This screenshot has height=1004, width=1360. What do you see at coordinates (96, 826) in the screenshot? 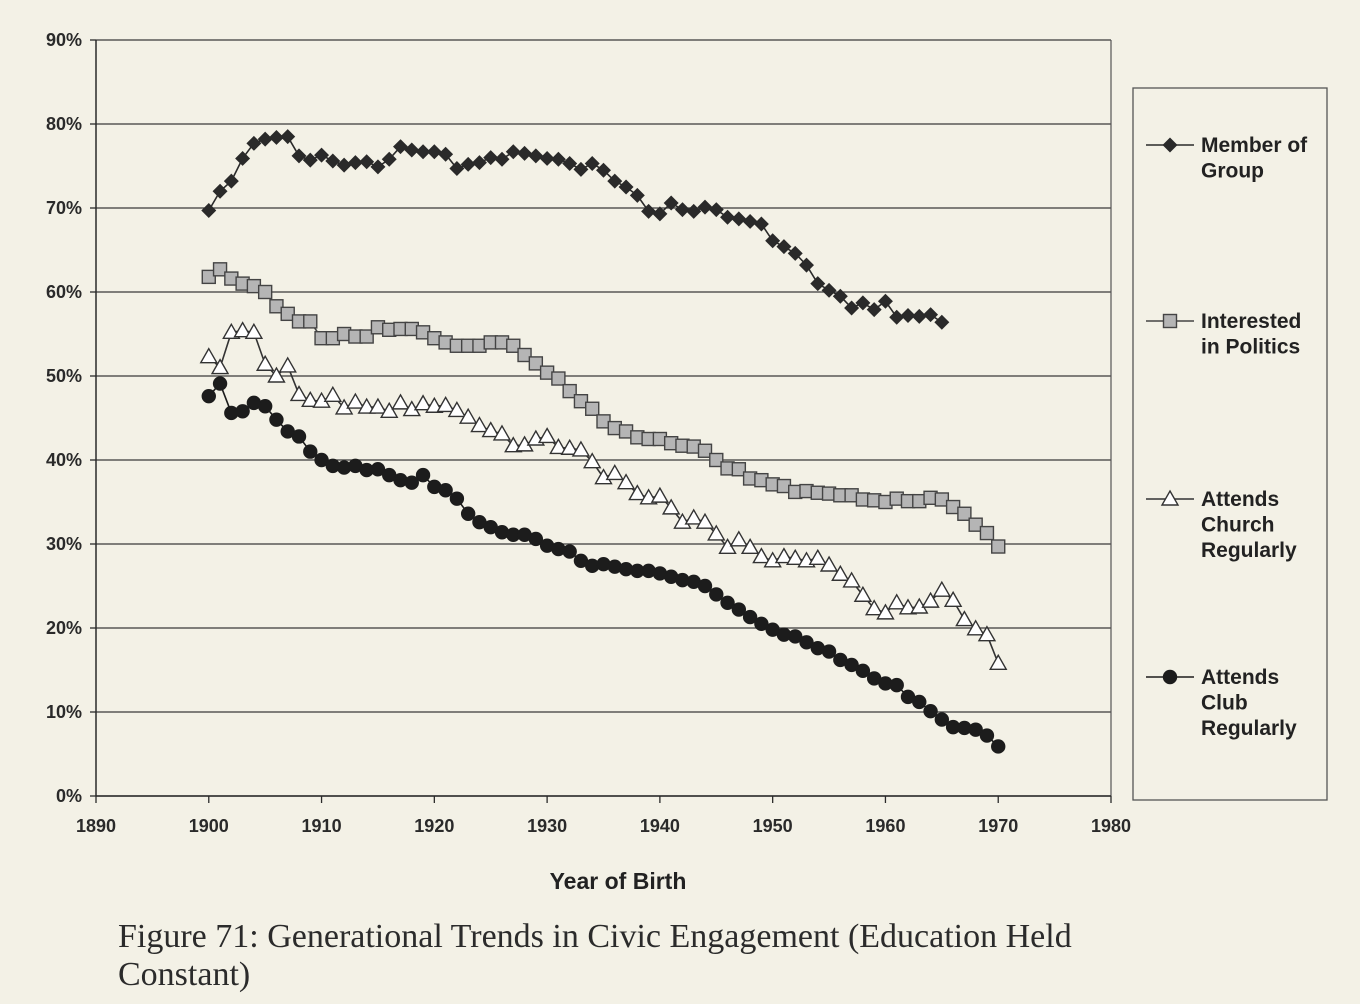
I see `x-tick-label: 1890` at bounding box center [96, 826].